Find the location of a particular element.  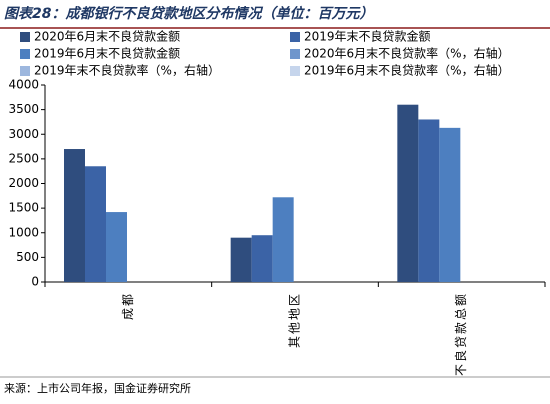

legend-label: 2019年末不良贷款率（%，右轴） is located at coordinates (127, 70).